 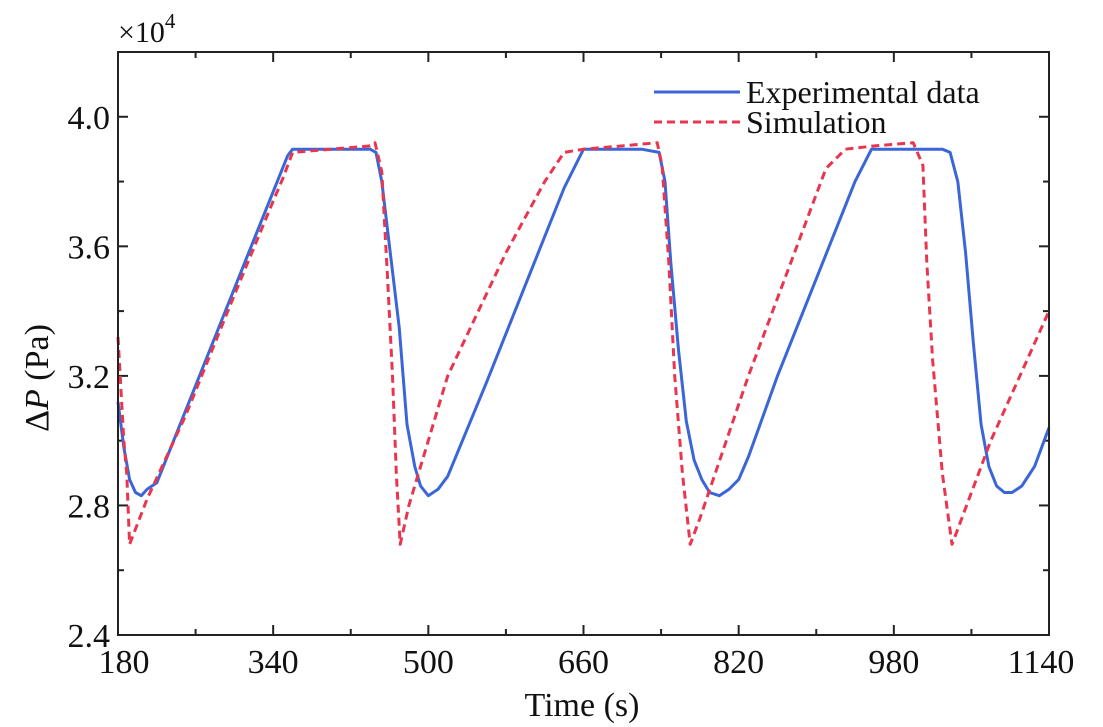 I want to click on y-tick-label: 3.6, so click(x=89, y=247).